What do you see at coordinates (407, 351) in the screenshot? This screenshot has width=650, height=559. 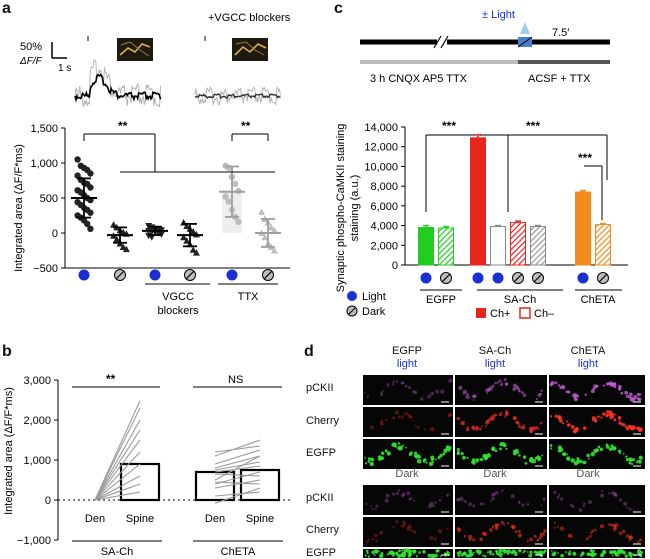 I see `col-title-egfp: EGFP` at bounding box center [407, 351].